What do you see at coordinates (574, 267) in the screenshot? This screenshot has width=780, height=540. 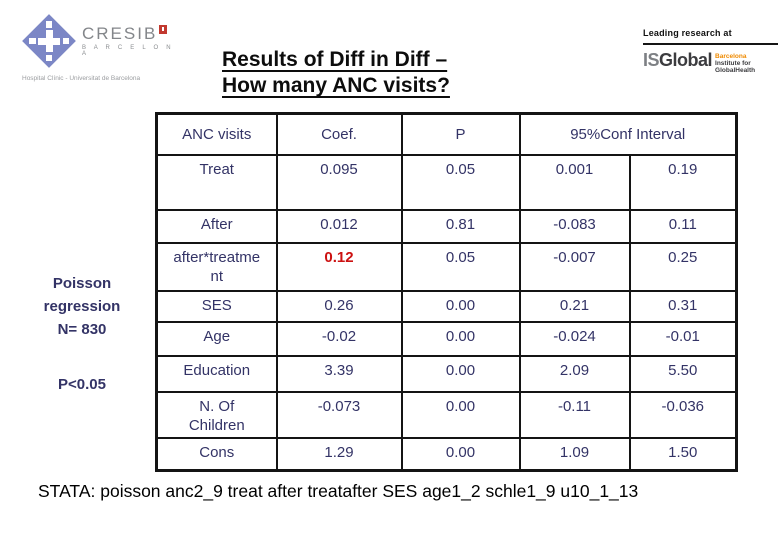 I see `ci-low-cell: -0.007` at bounding box center [574, 267].